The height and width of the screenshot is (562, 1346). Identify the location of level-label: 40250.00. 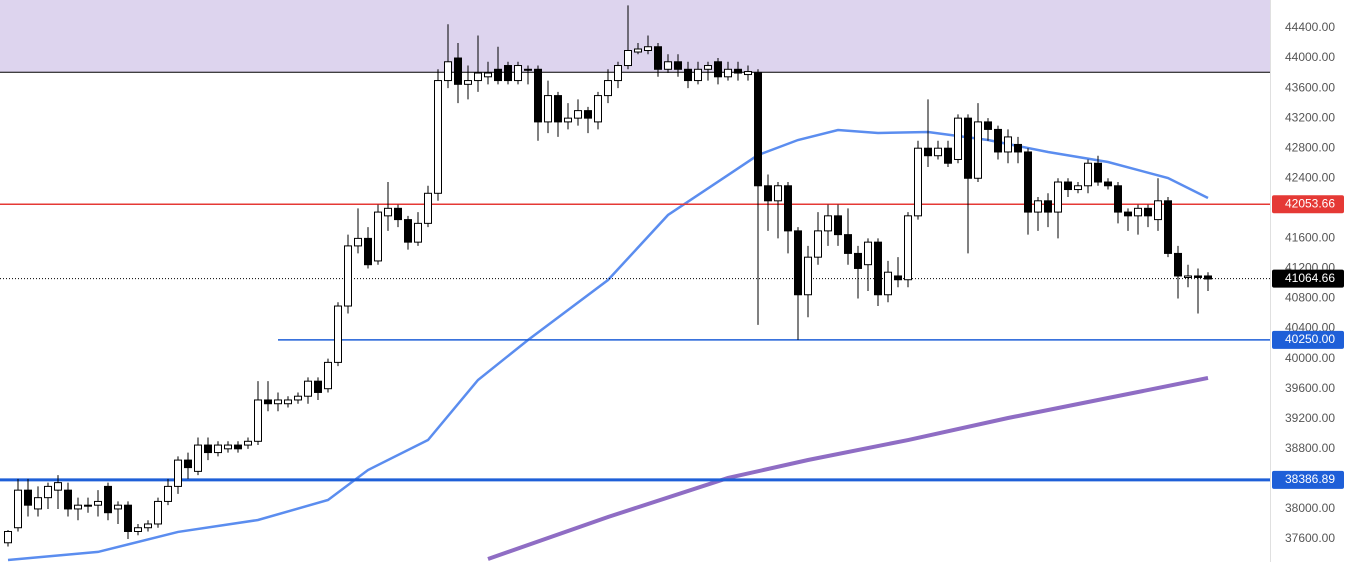
(1310, 339).